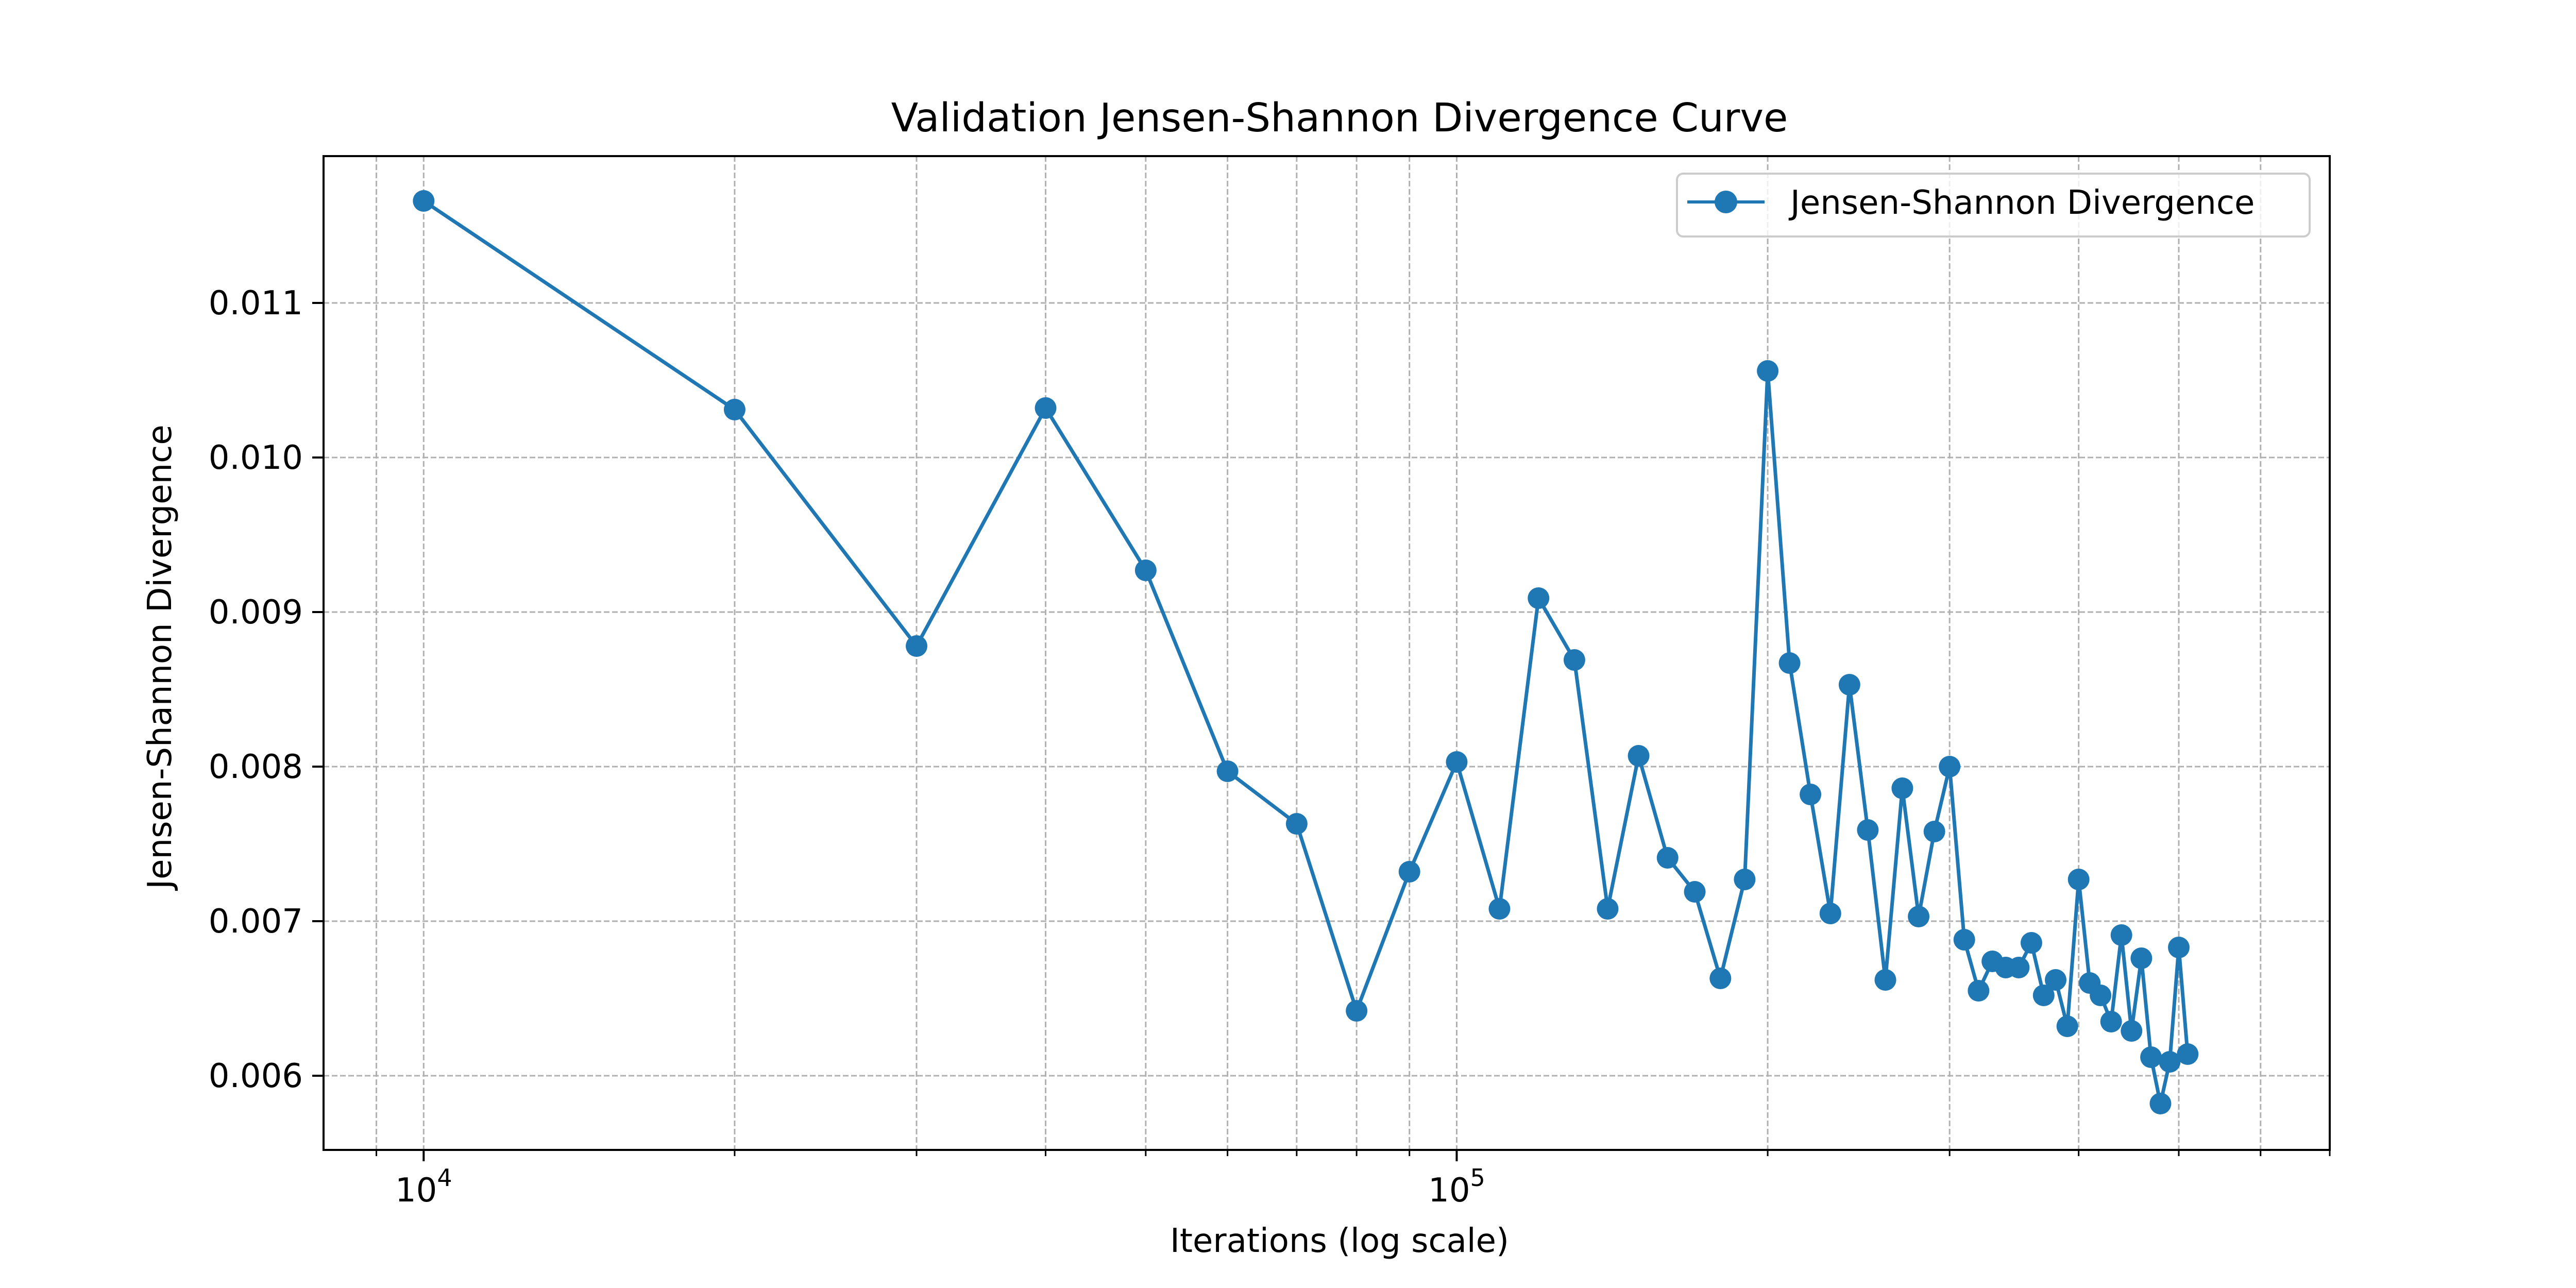 The height and width of the screenshot is (1288, 2576). I want to click on y-tick-label: 0.009, so click(256, 613).